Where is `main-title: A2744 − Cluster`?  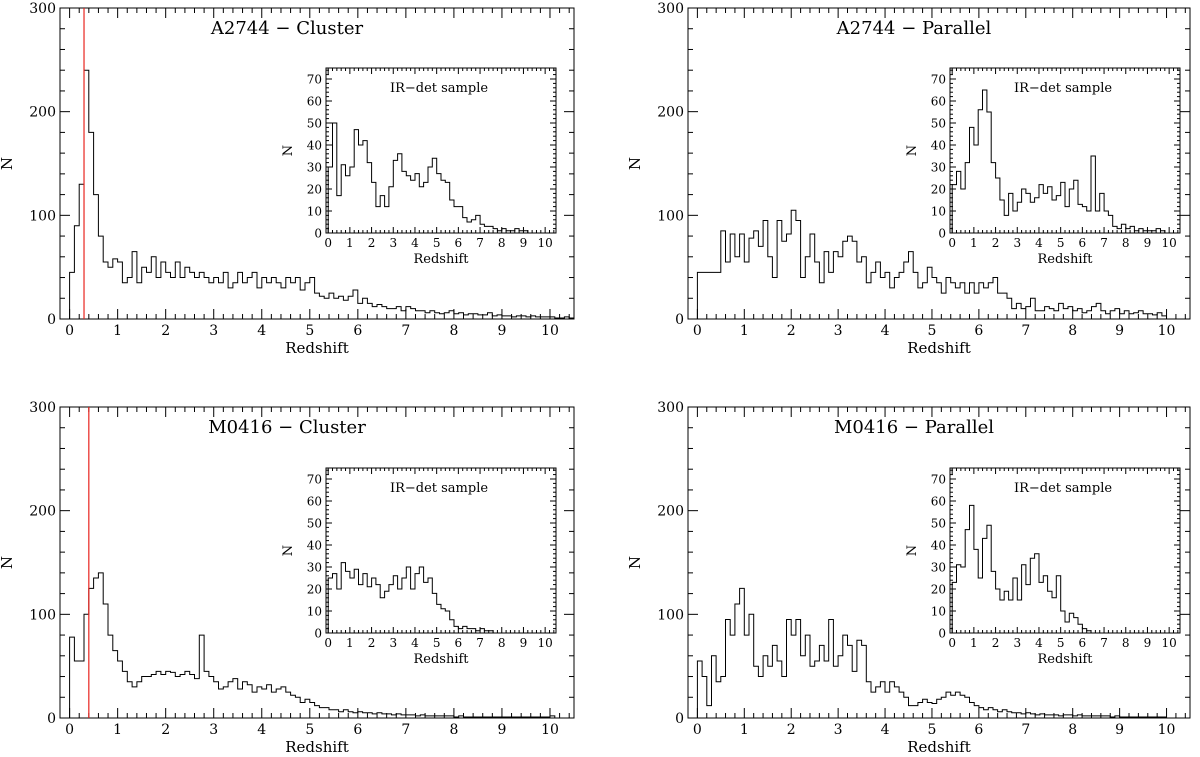
main-title: A2744 − Cluster is located at coordinates (287, 28).